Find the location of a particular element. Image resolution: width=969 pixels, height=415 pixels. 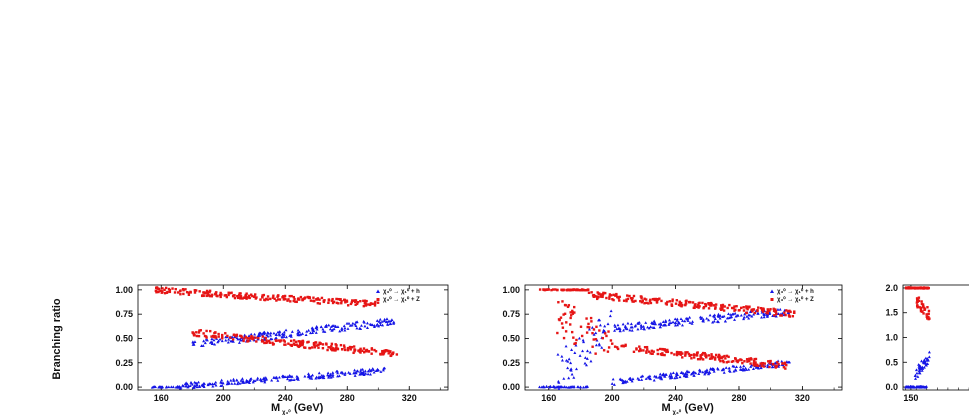

legend-marker-z is located at coordinates (772, 299).